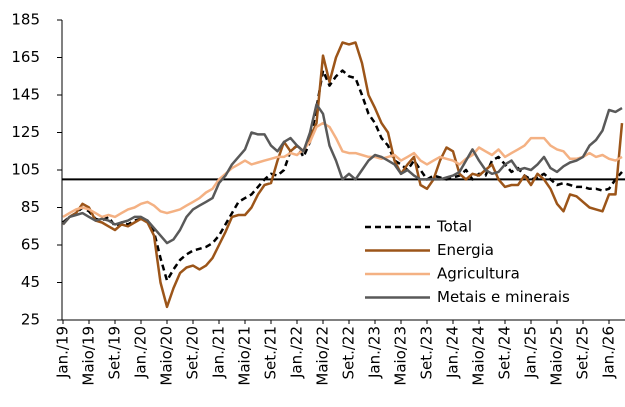  What do you see at coordinates (25, 57) in the screenshot?
I see `y-tick-label: 165` at bounding box center [25, 57].